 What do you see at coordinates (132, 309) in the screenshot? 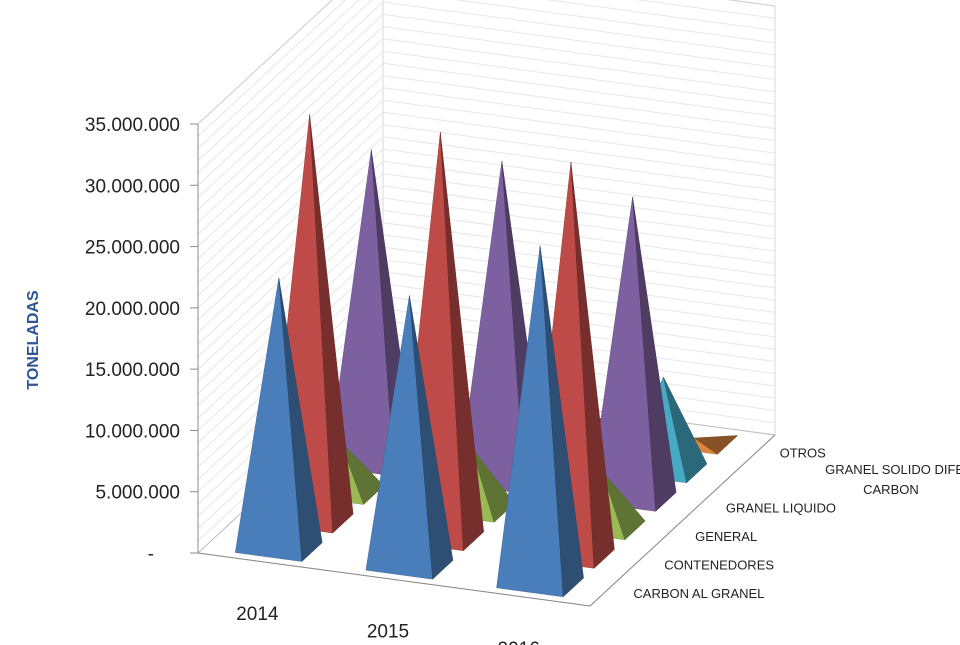
I see `y-tick-label: 20.000.000` at bounding box center [132, 309].